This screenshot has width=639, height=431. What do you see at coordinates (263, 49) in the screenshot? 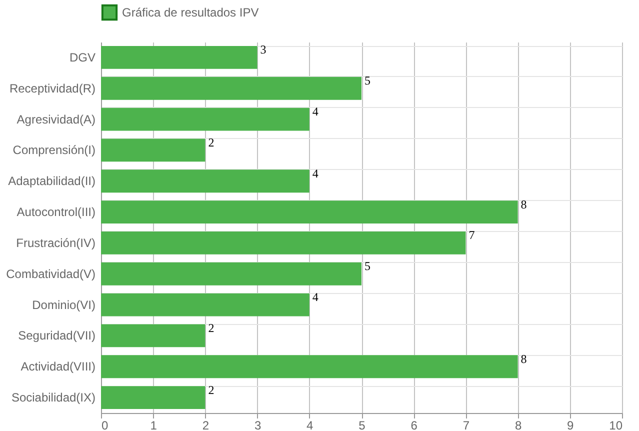
I see `data-label: 3` at bounding box center [263, 49].